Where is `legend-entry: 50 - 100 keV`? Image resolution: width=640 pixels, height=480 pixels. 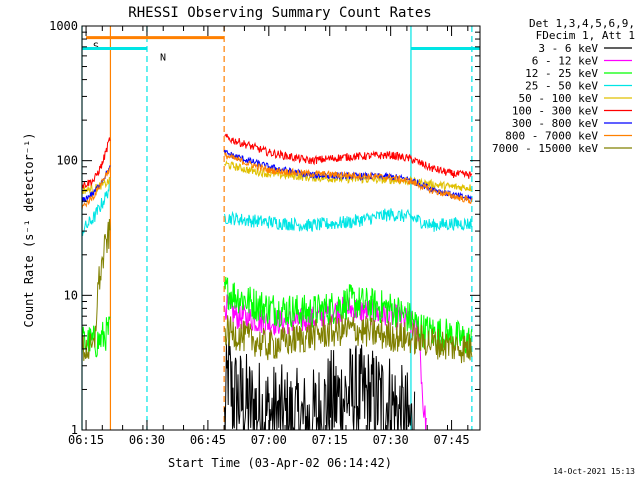 legend-entry: 50 - 100 keV is located at coordinates (559, 98).